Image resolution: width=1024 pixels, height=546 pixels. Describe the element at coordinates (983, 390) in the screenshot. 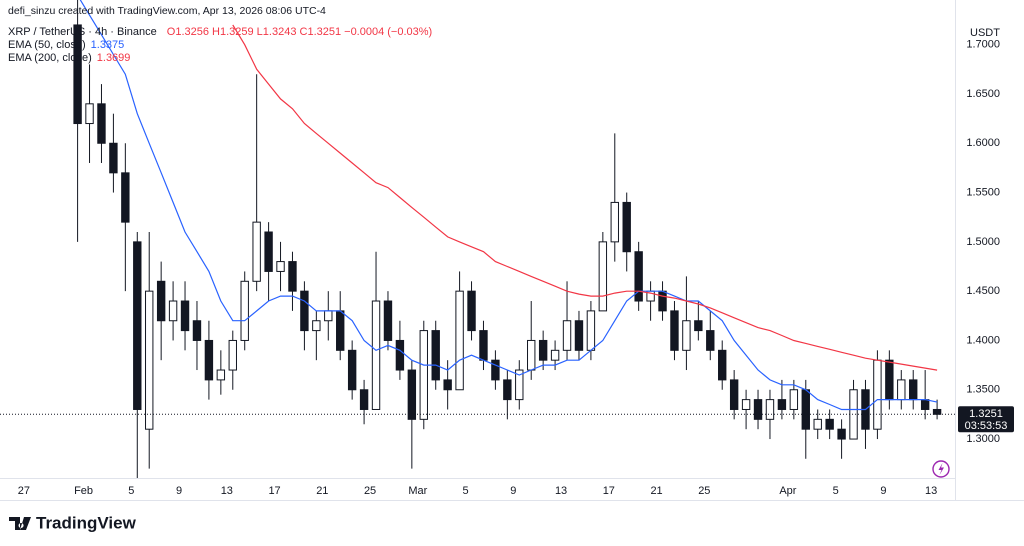

I see `y-tick-label: 1.3500` at that location.